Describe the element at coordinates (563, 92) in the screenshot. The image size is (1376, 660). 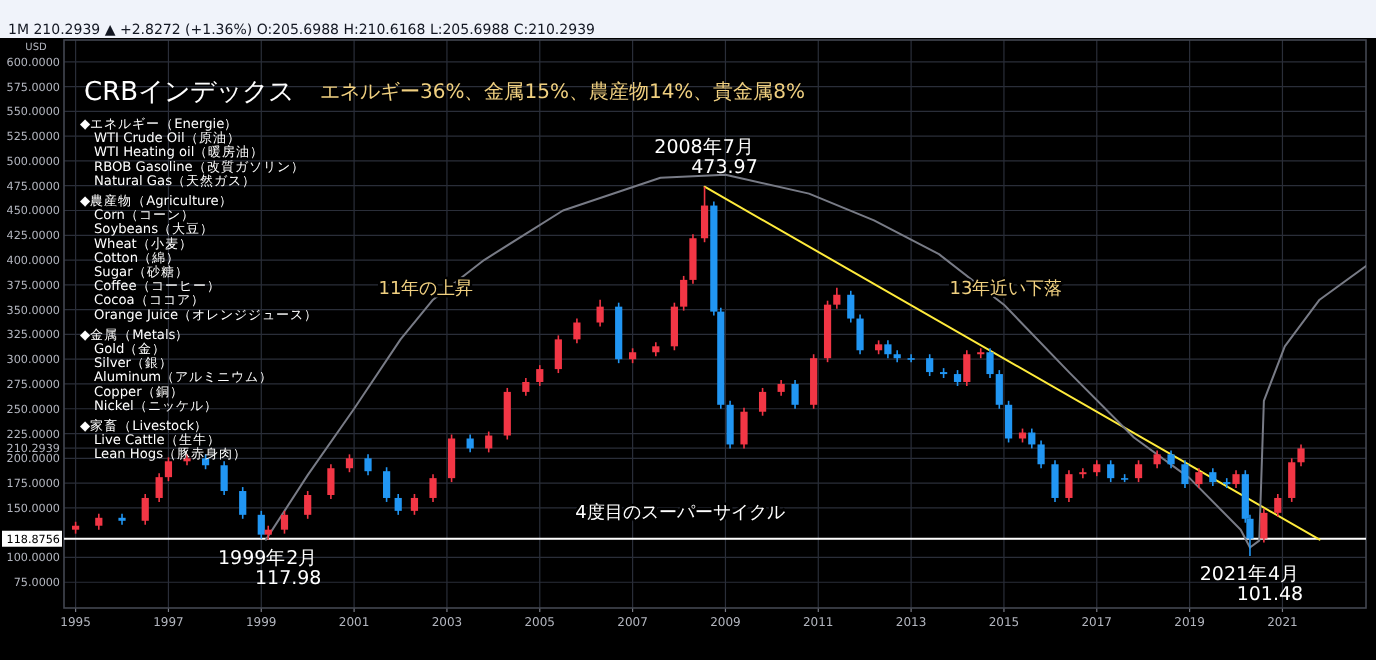
I see `text: エネルギー36%、金属15%、農産物14%、貴金属8%` at that location.